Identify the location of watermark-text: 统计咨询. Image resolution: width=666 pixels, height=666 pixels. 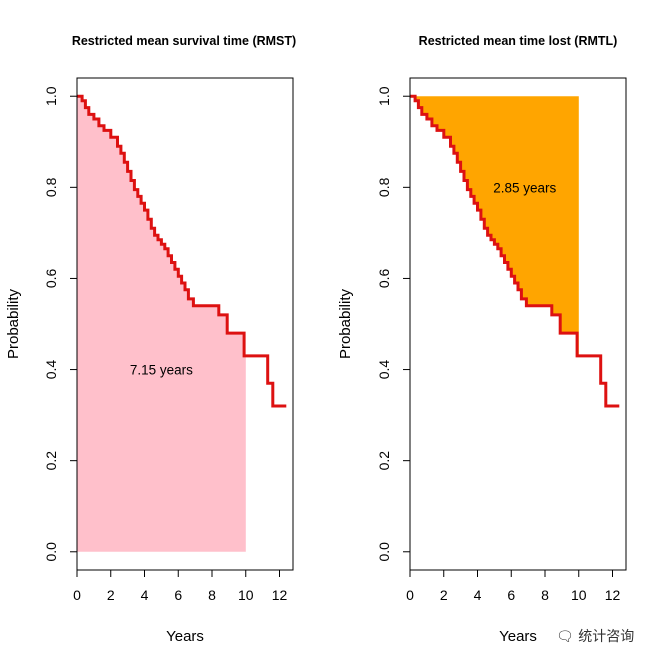
(606, 637).